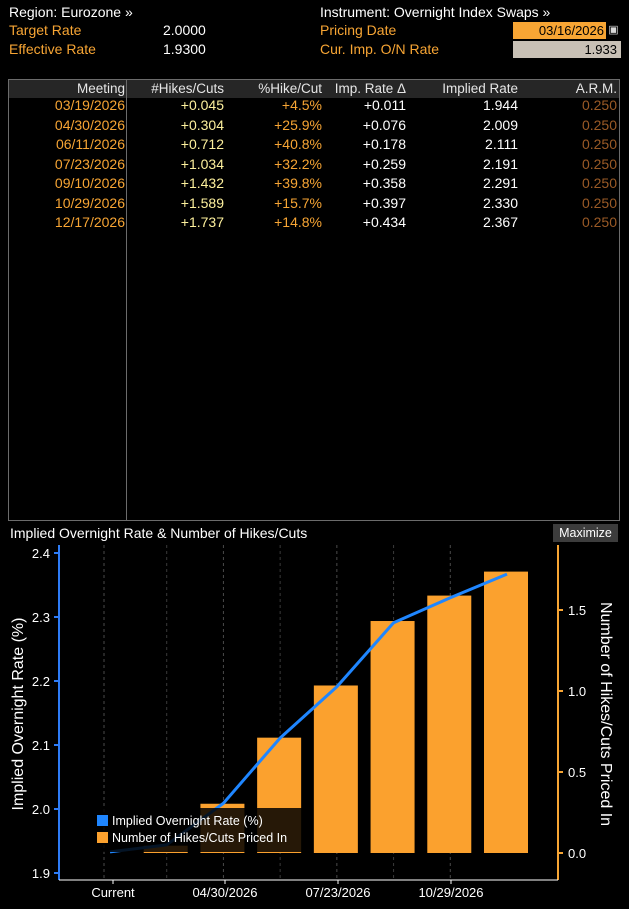 The width and height of the screenshot is (629, 909). What do you see at coordinates (126, 300) in the screenshot?
I see `column-divider` at bounding box center [126, 300].